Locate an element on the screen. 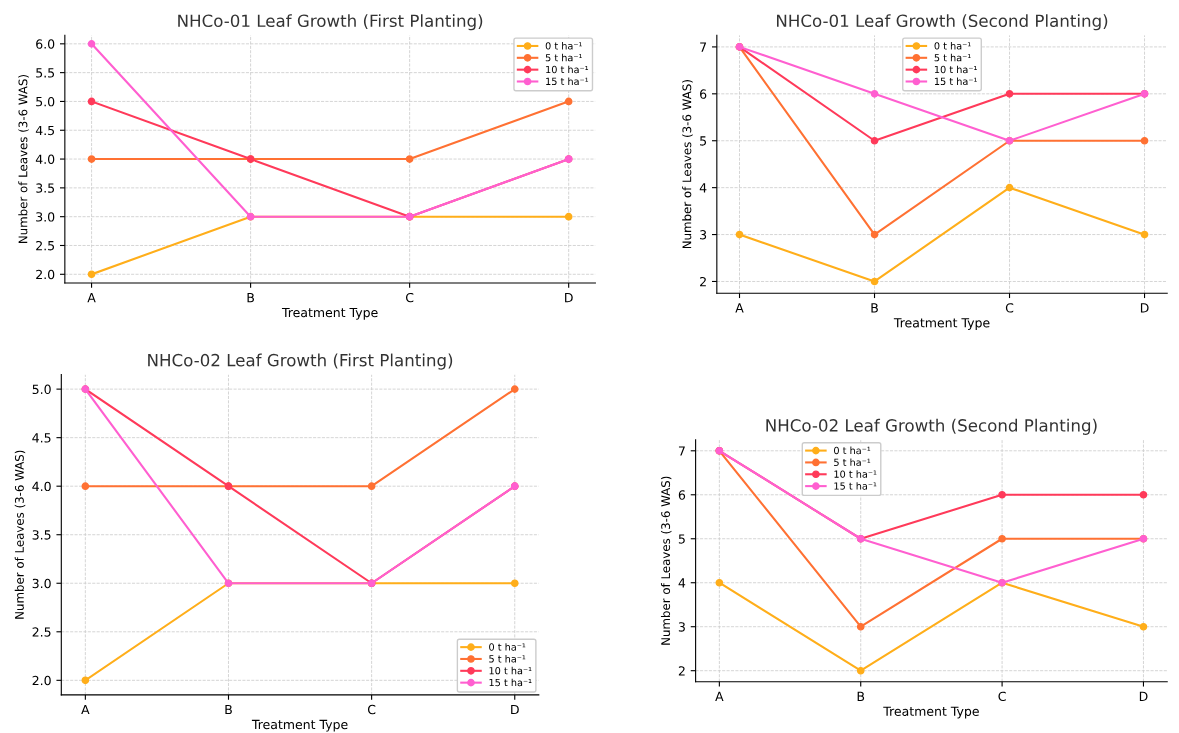 The height and width of the screenshot is (733, 1179). y-tick-label: 6.0 is located at coordinates (45, 44).